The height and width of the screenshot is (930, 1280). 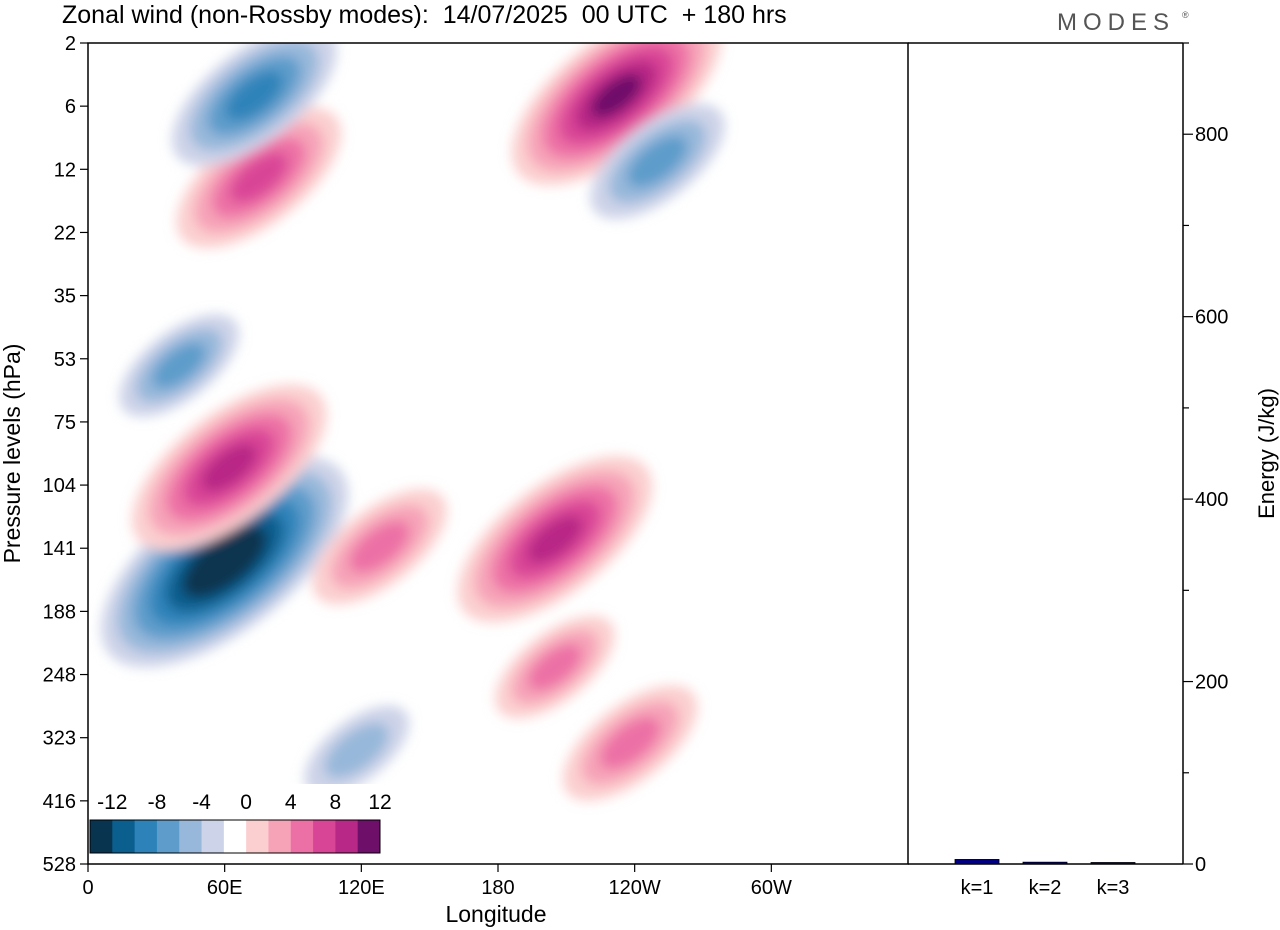 I want to click on y-tick-label: 53, so click(x=65, y=360).